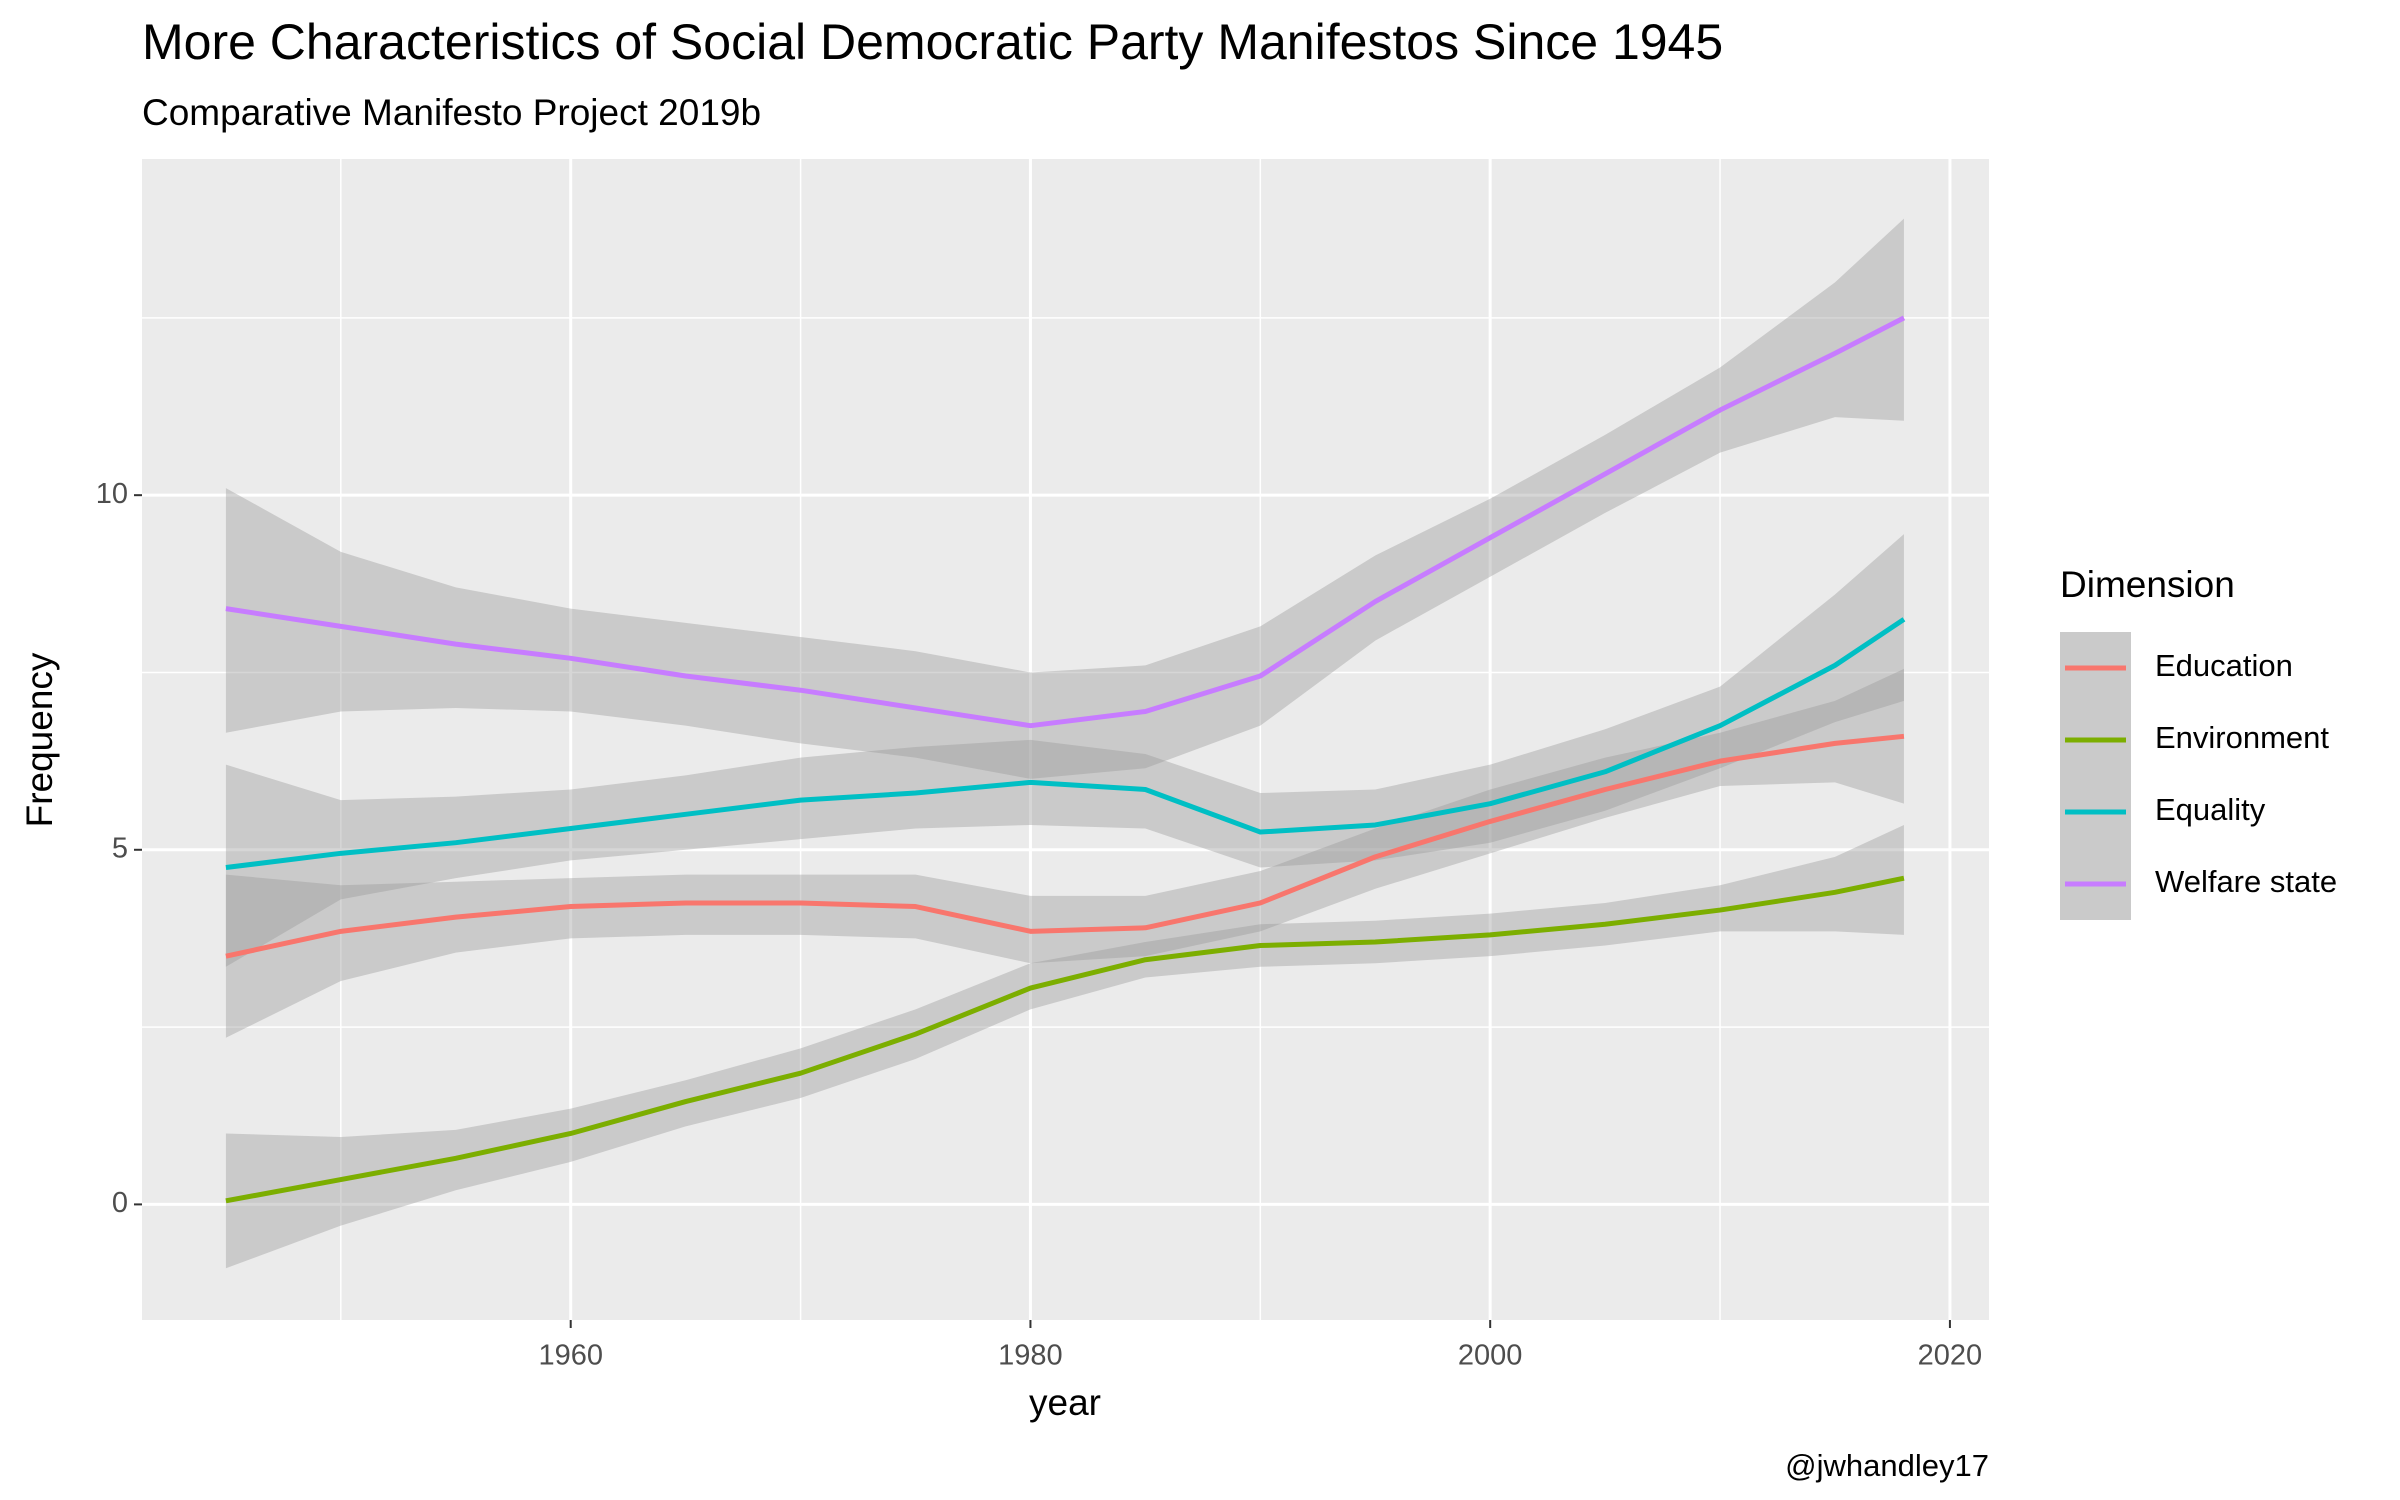  I want to click on legend-title: Dimension, so click(2147, 584).